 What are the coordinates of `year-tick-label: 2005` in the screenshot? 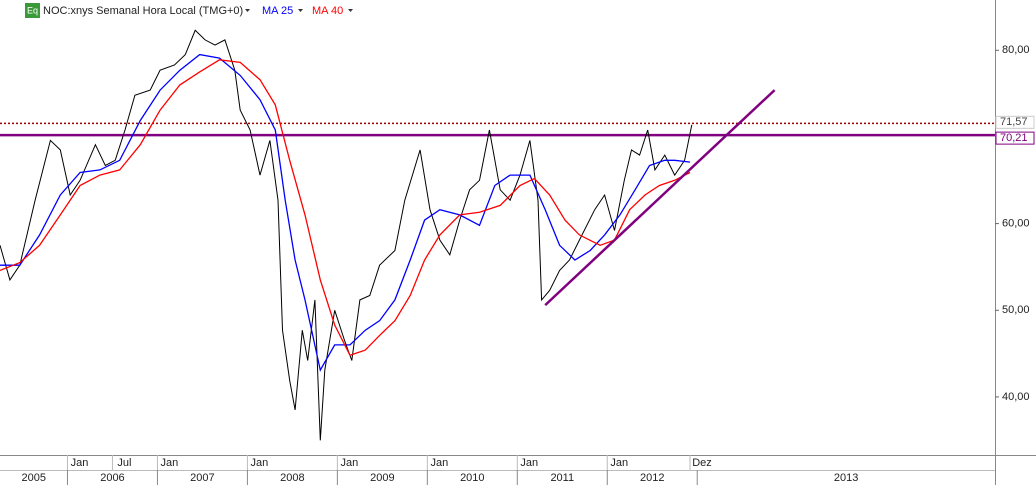 It's located at (33, 478).